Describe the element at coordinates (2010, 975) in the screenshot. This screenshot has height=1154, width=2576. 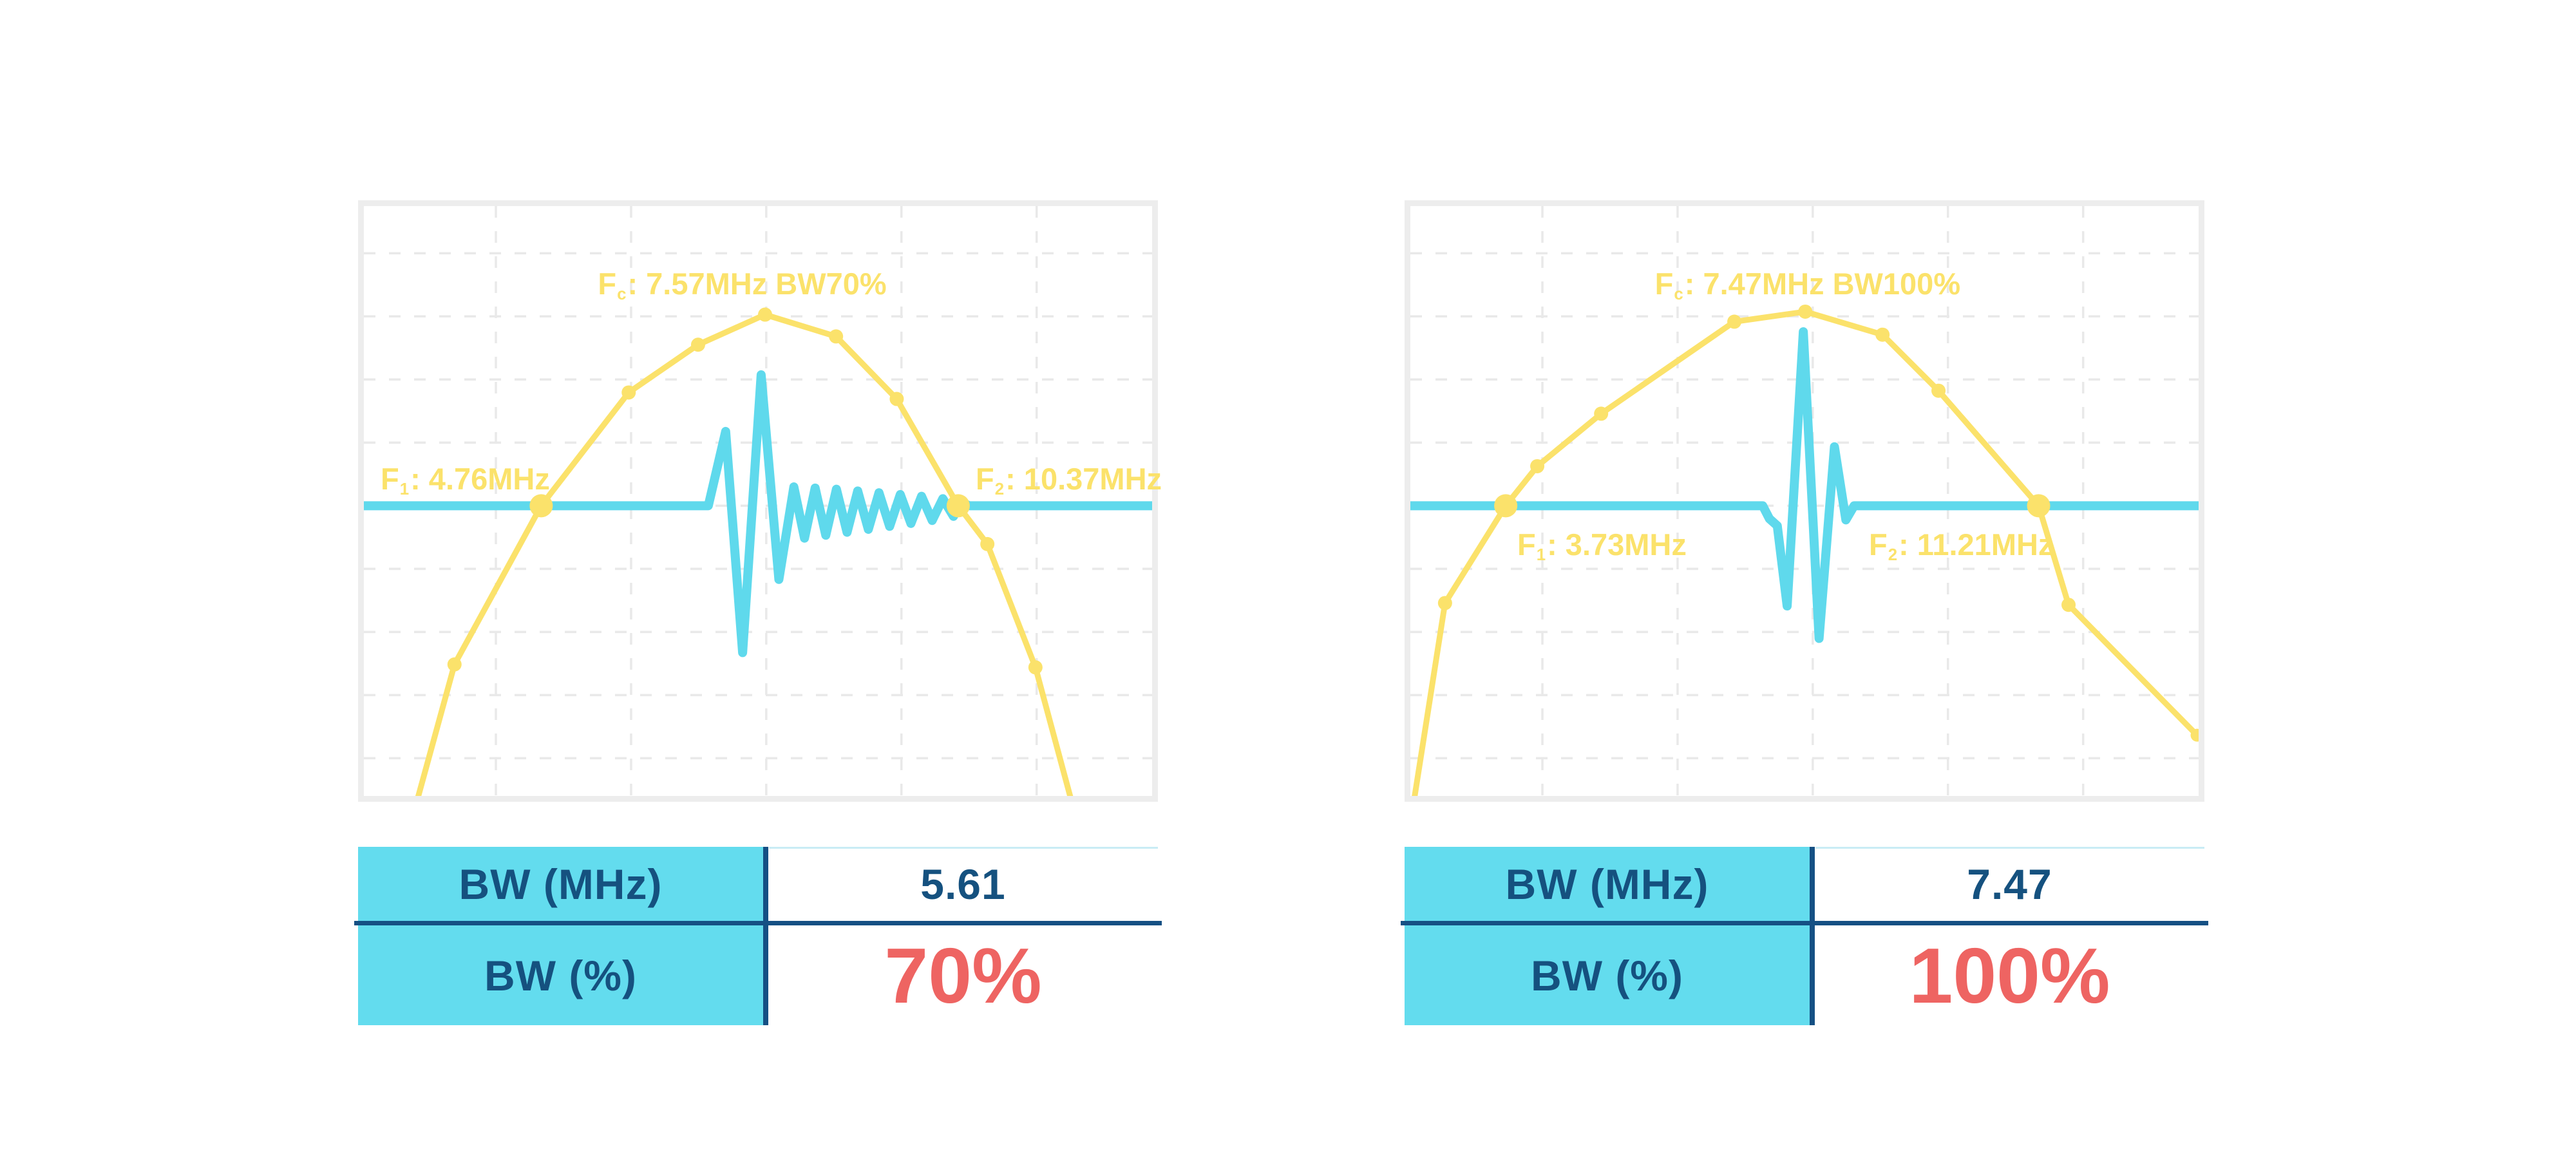
I see `table-row-value-percent: 100%` at that location.